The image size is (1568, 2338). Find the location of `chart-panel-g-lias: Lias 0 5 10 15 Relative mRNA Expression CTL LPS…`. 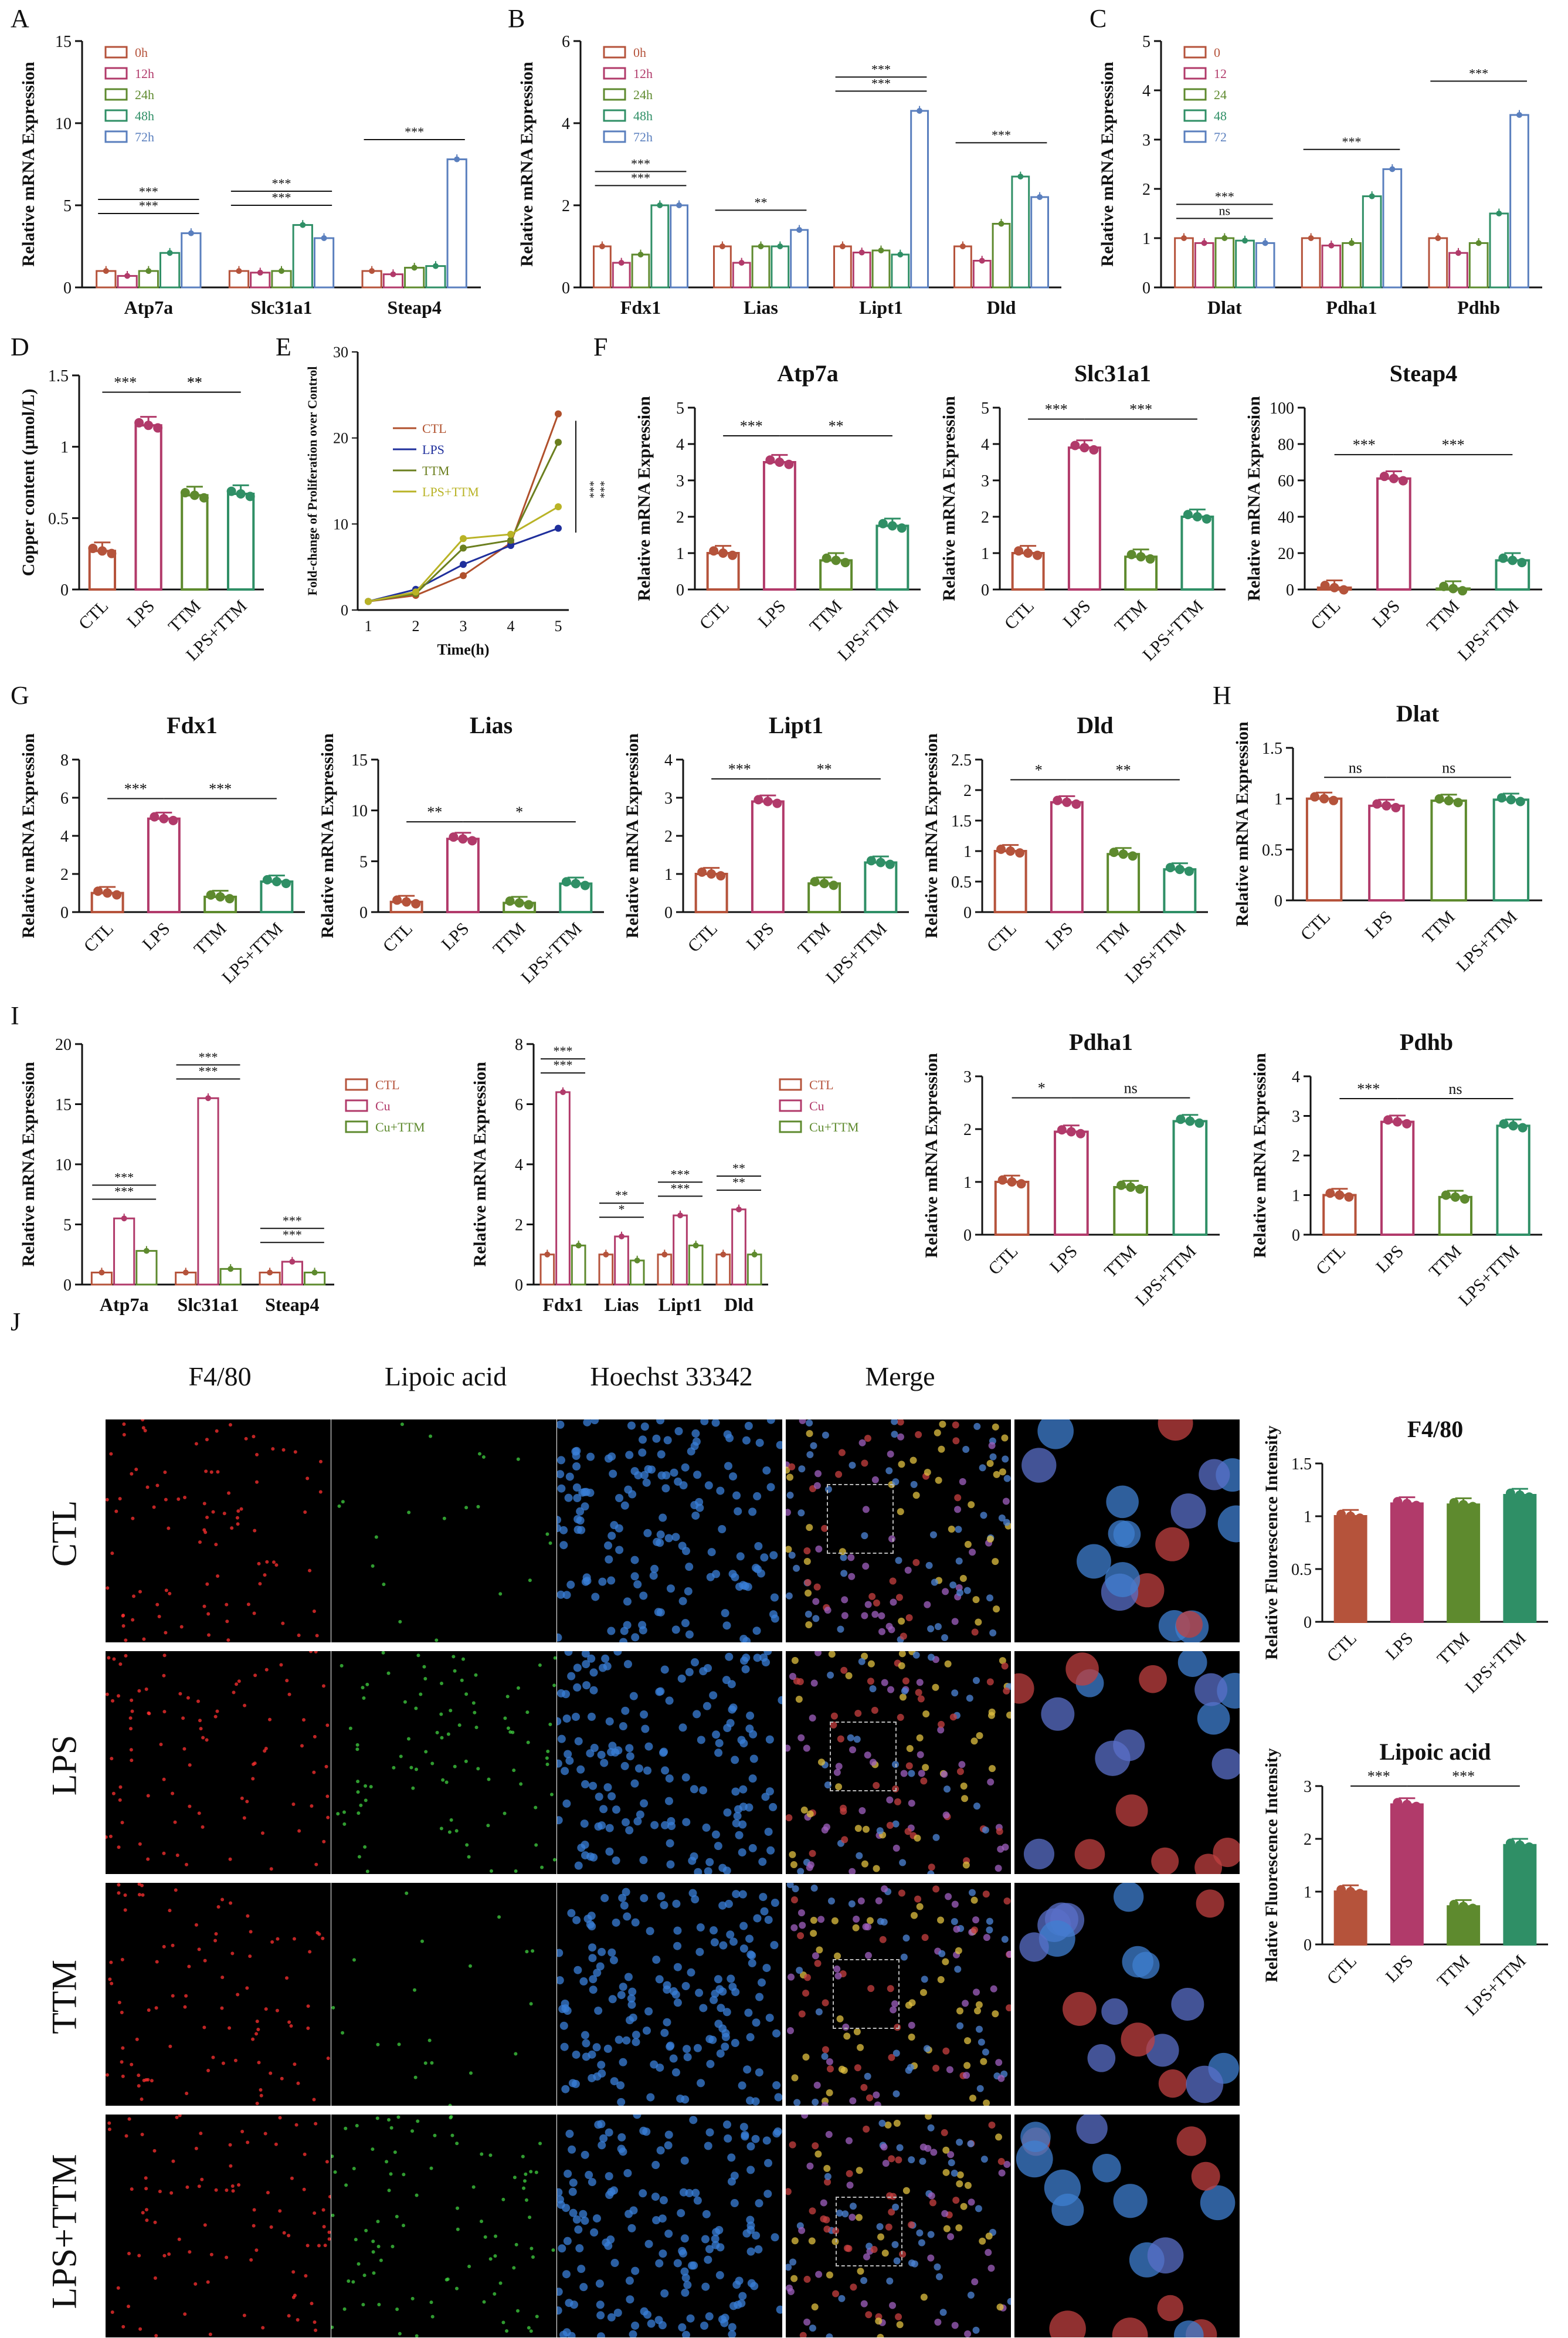

chart-panel-g-lias: Lias 0 5 10 15 Relative mRNA Expression CTL LPS… is located at coordinates (463, 853).